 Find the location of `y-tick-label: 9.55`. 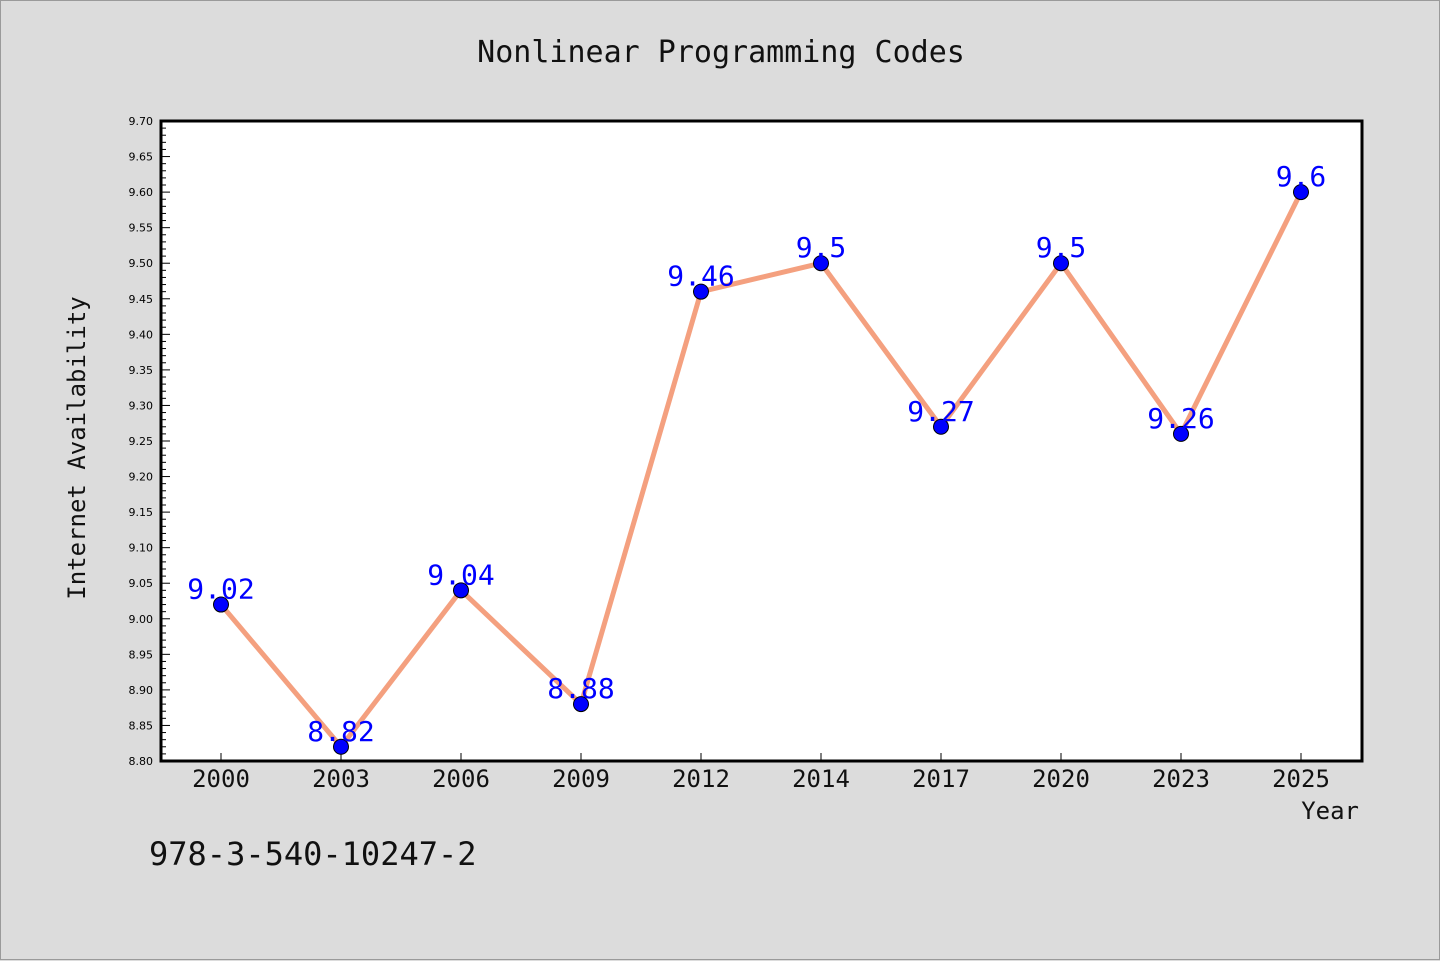

y-tick-label: 9.55 is located at coordinates (141, 228).